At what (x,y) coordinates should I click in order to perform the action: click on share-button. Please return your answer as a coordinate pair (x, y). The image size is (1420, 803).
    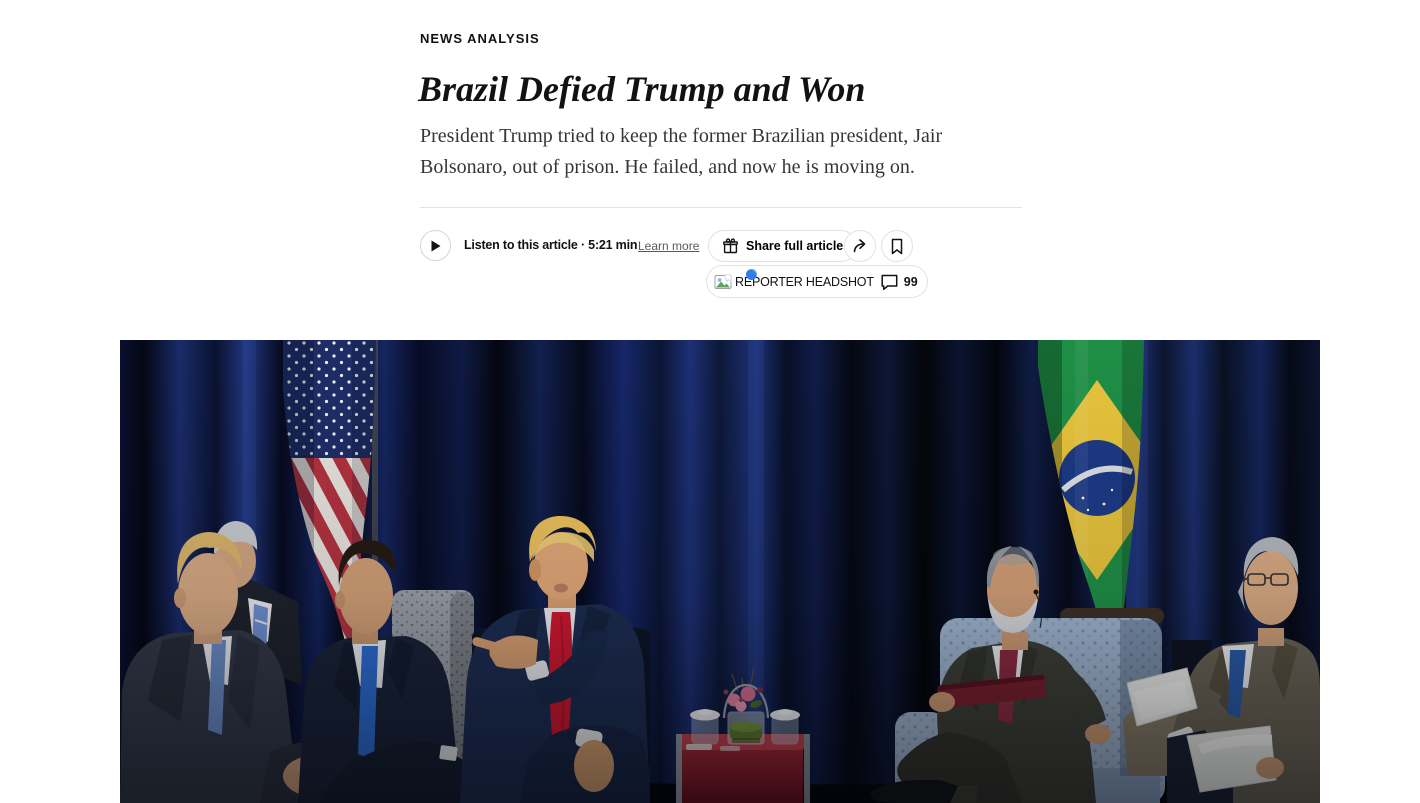
    Looking at the image, I should click on (860, 246).